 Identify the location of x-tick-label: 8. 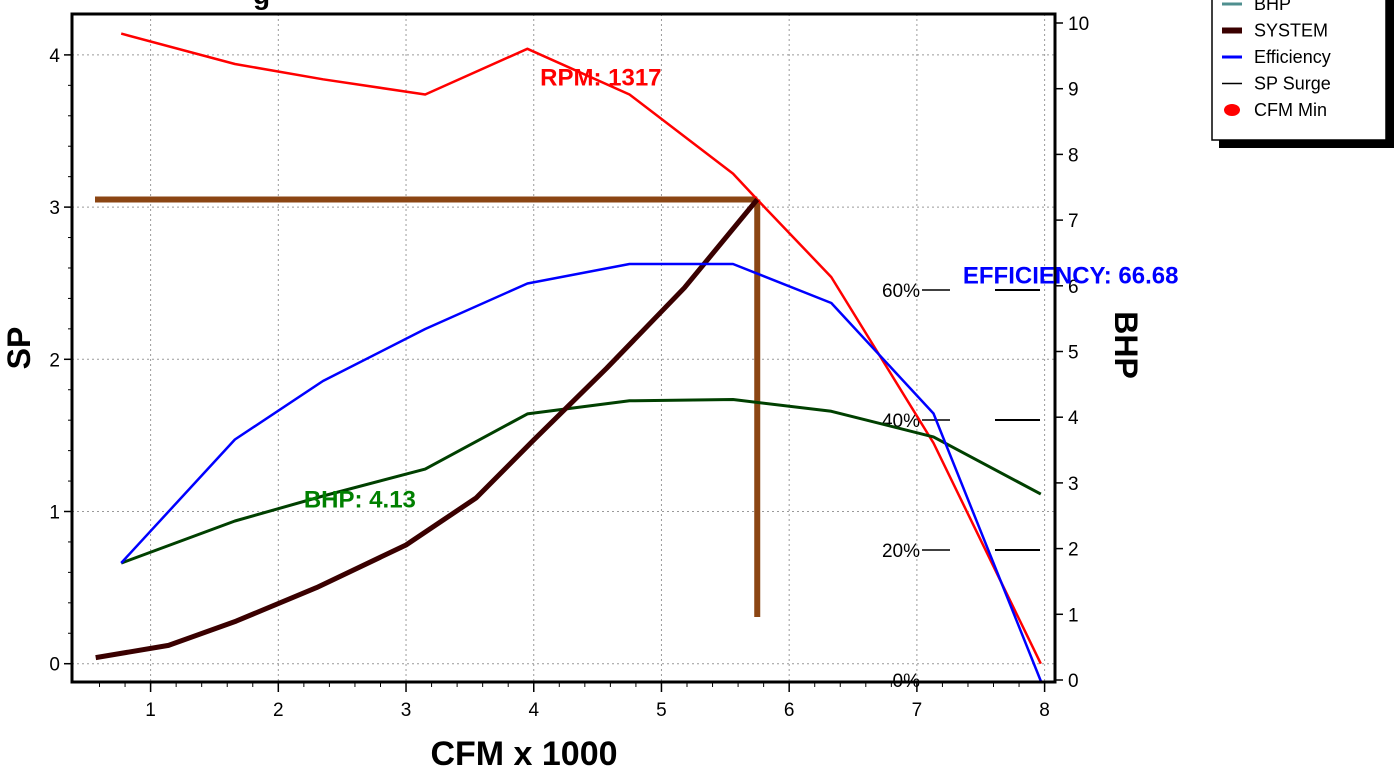
(1044, 710).